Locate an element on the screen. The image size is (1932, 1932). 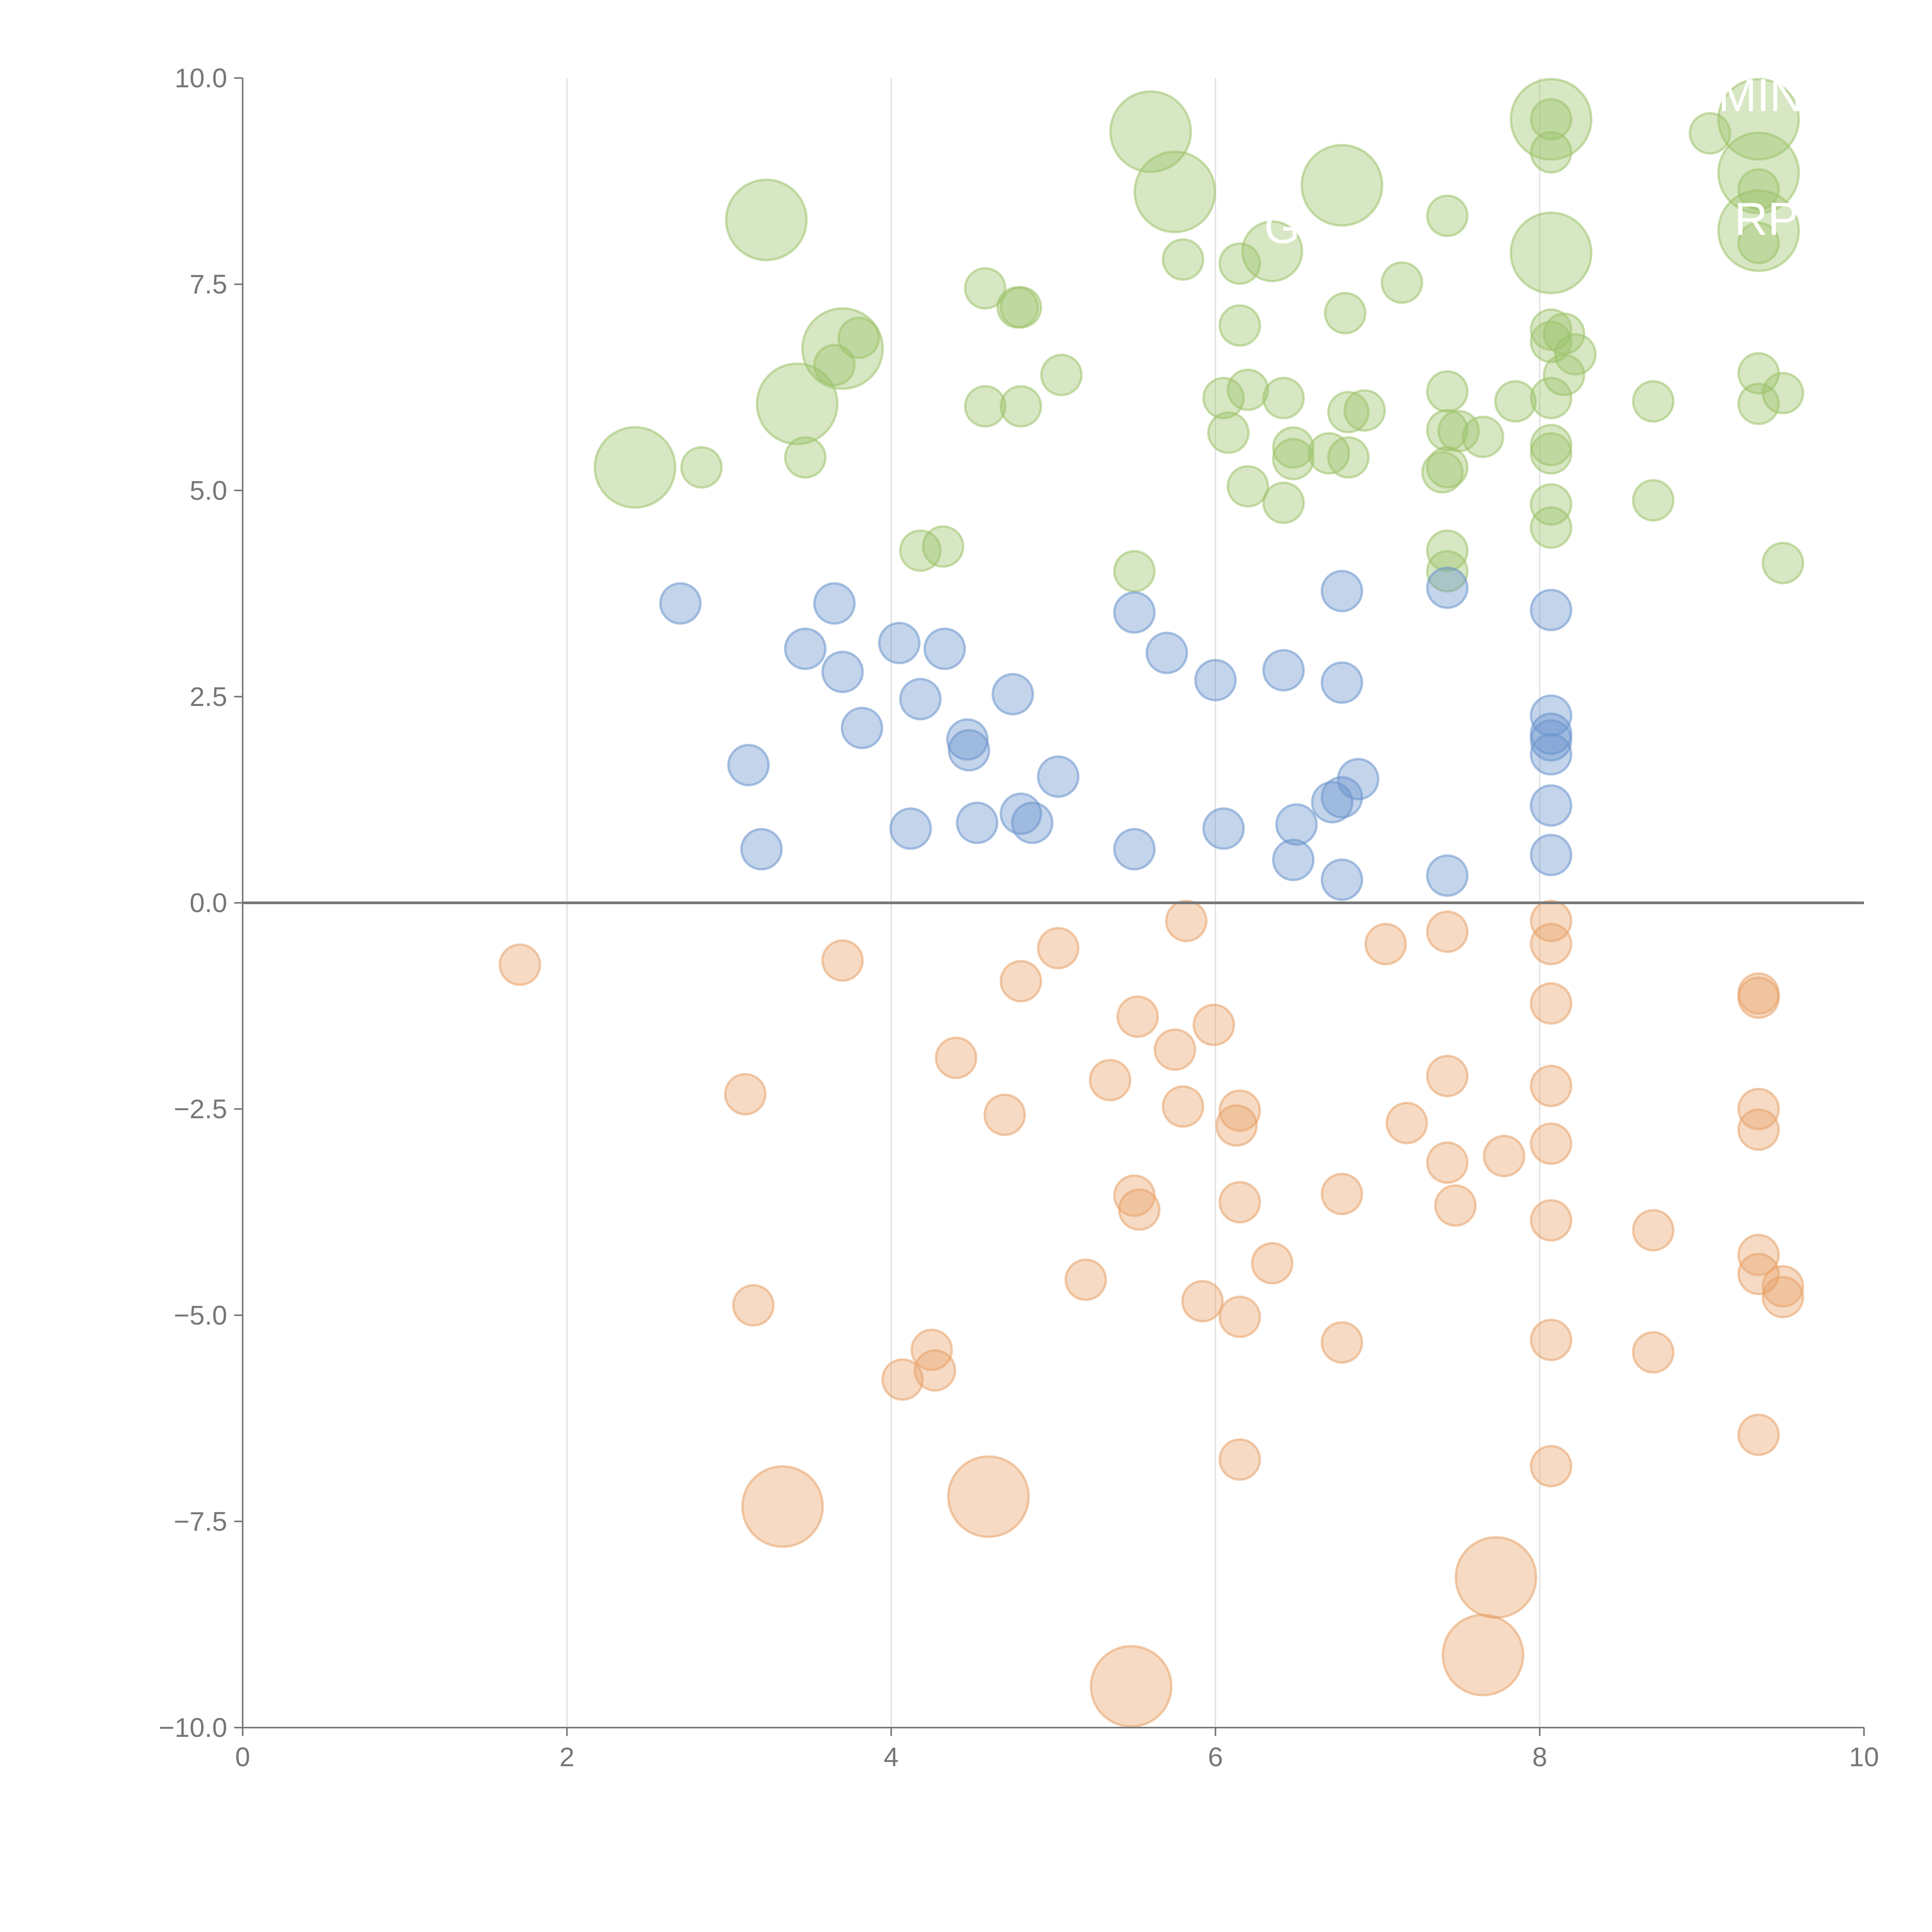
x-tick-label: 10 is located at coordinates (1864, 1757).